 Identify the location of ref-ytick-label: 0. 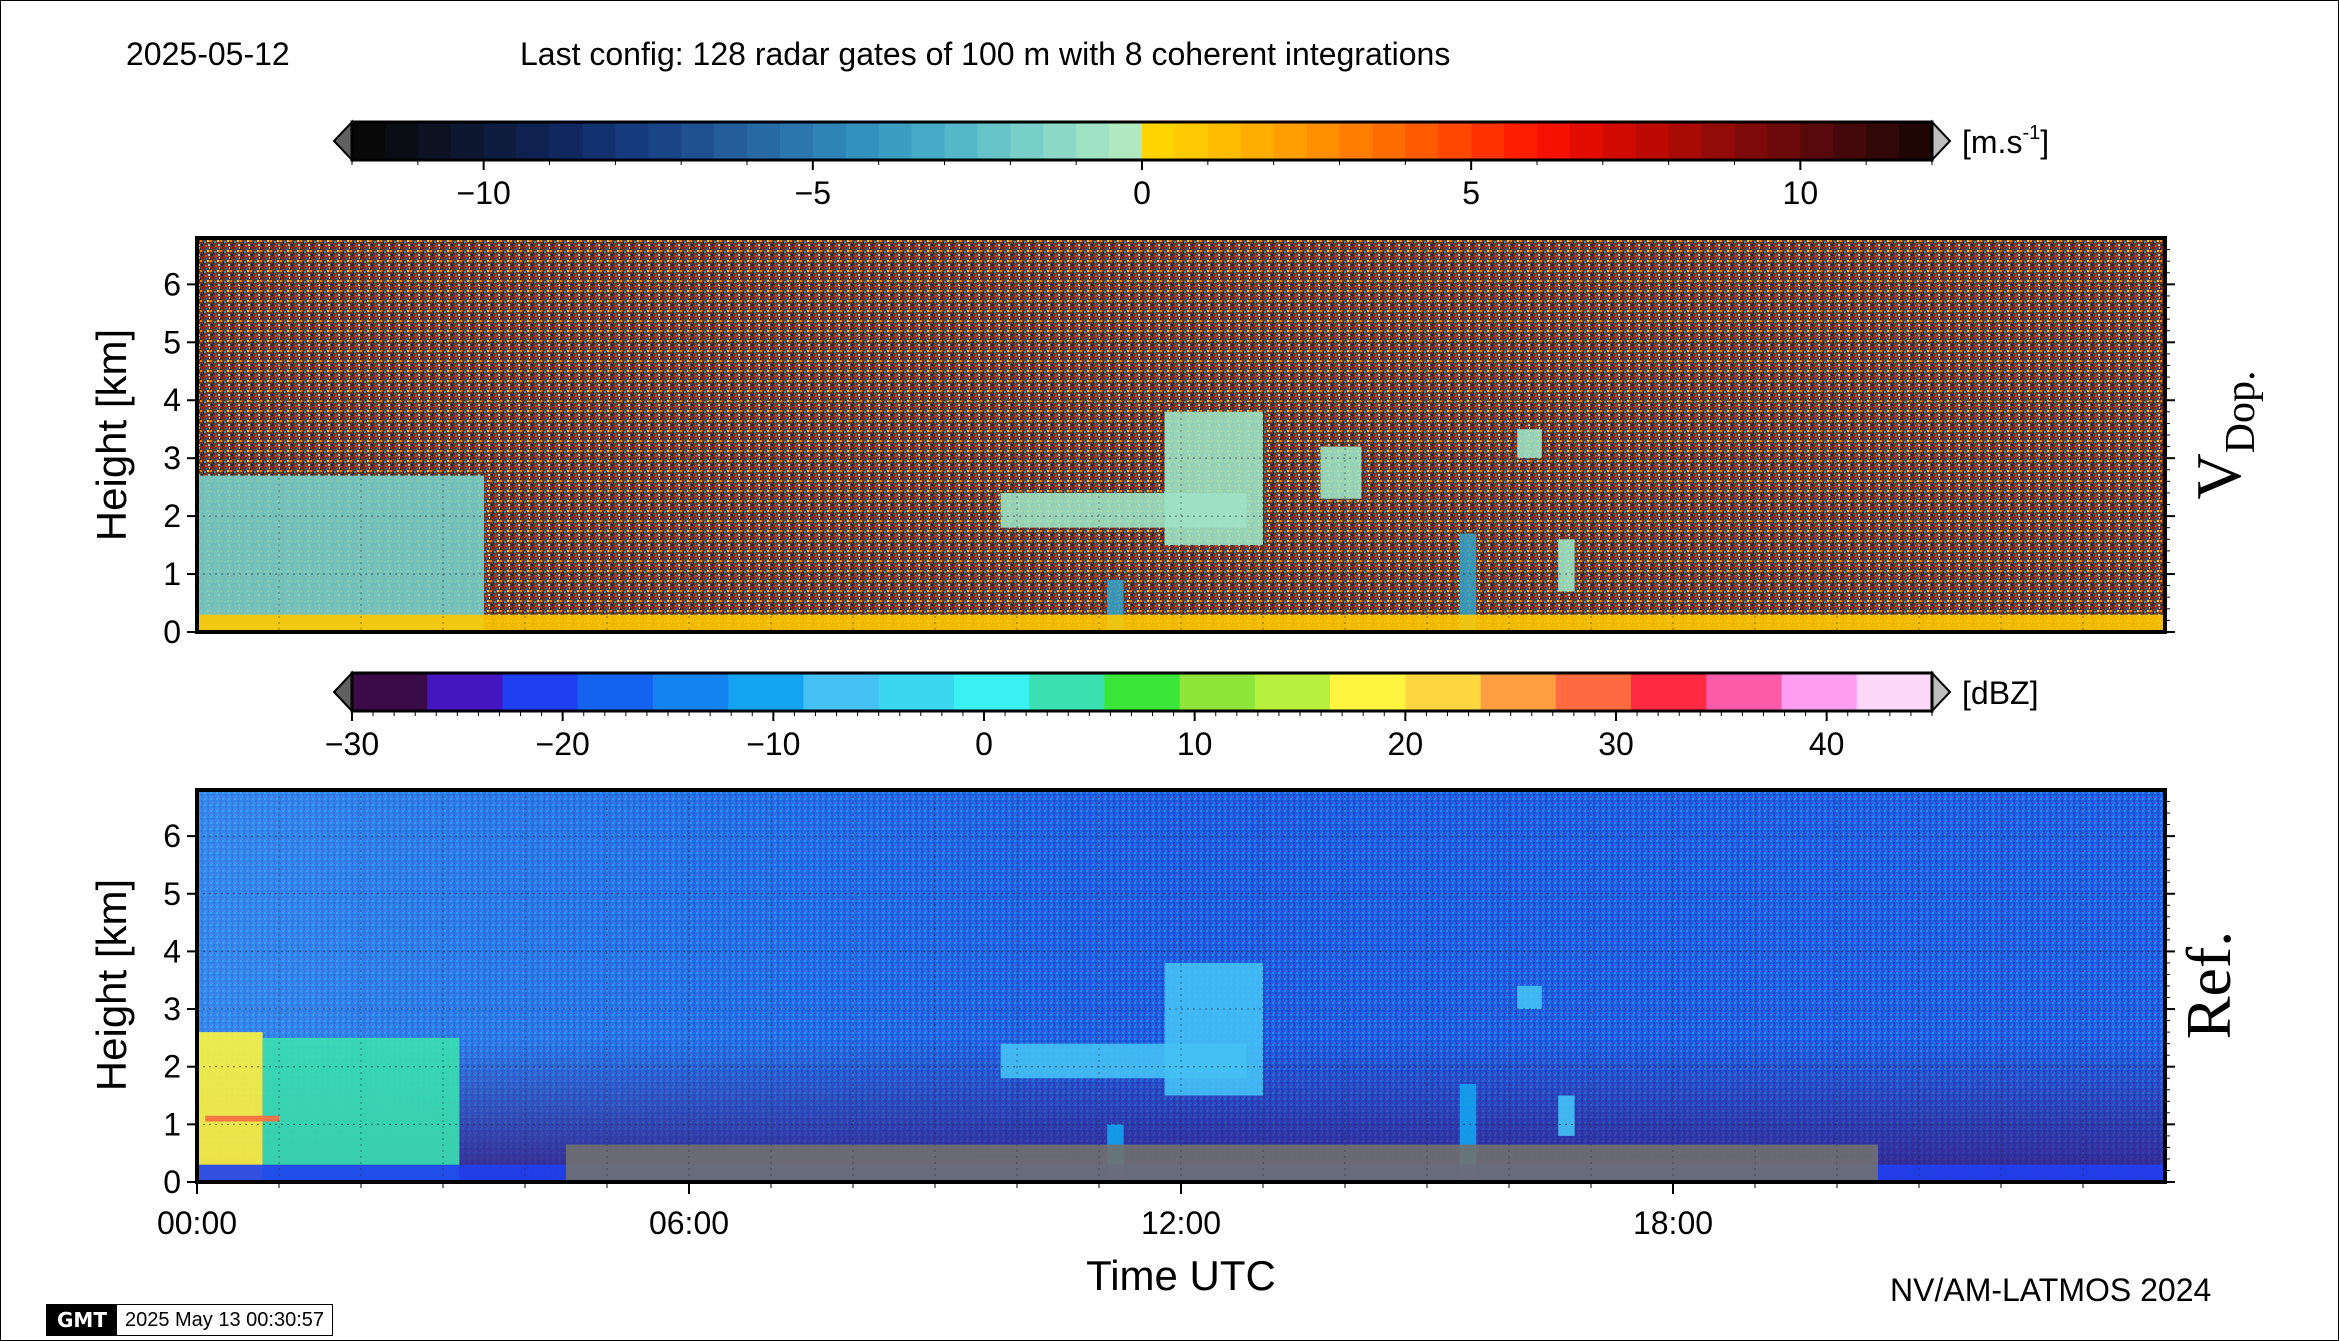
(172, 1182).